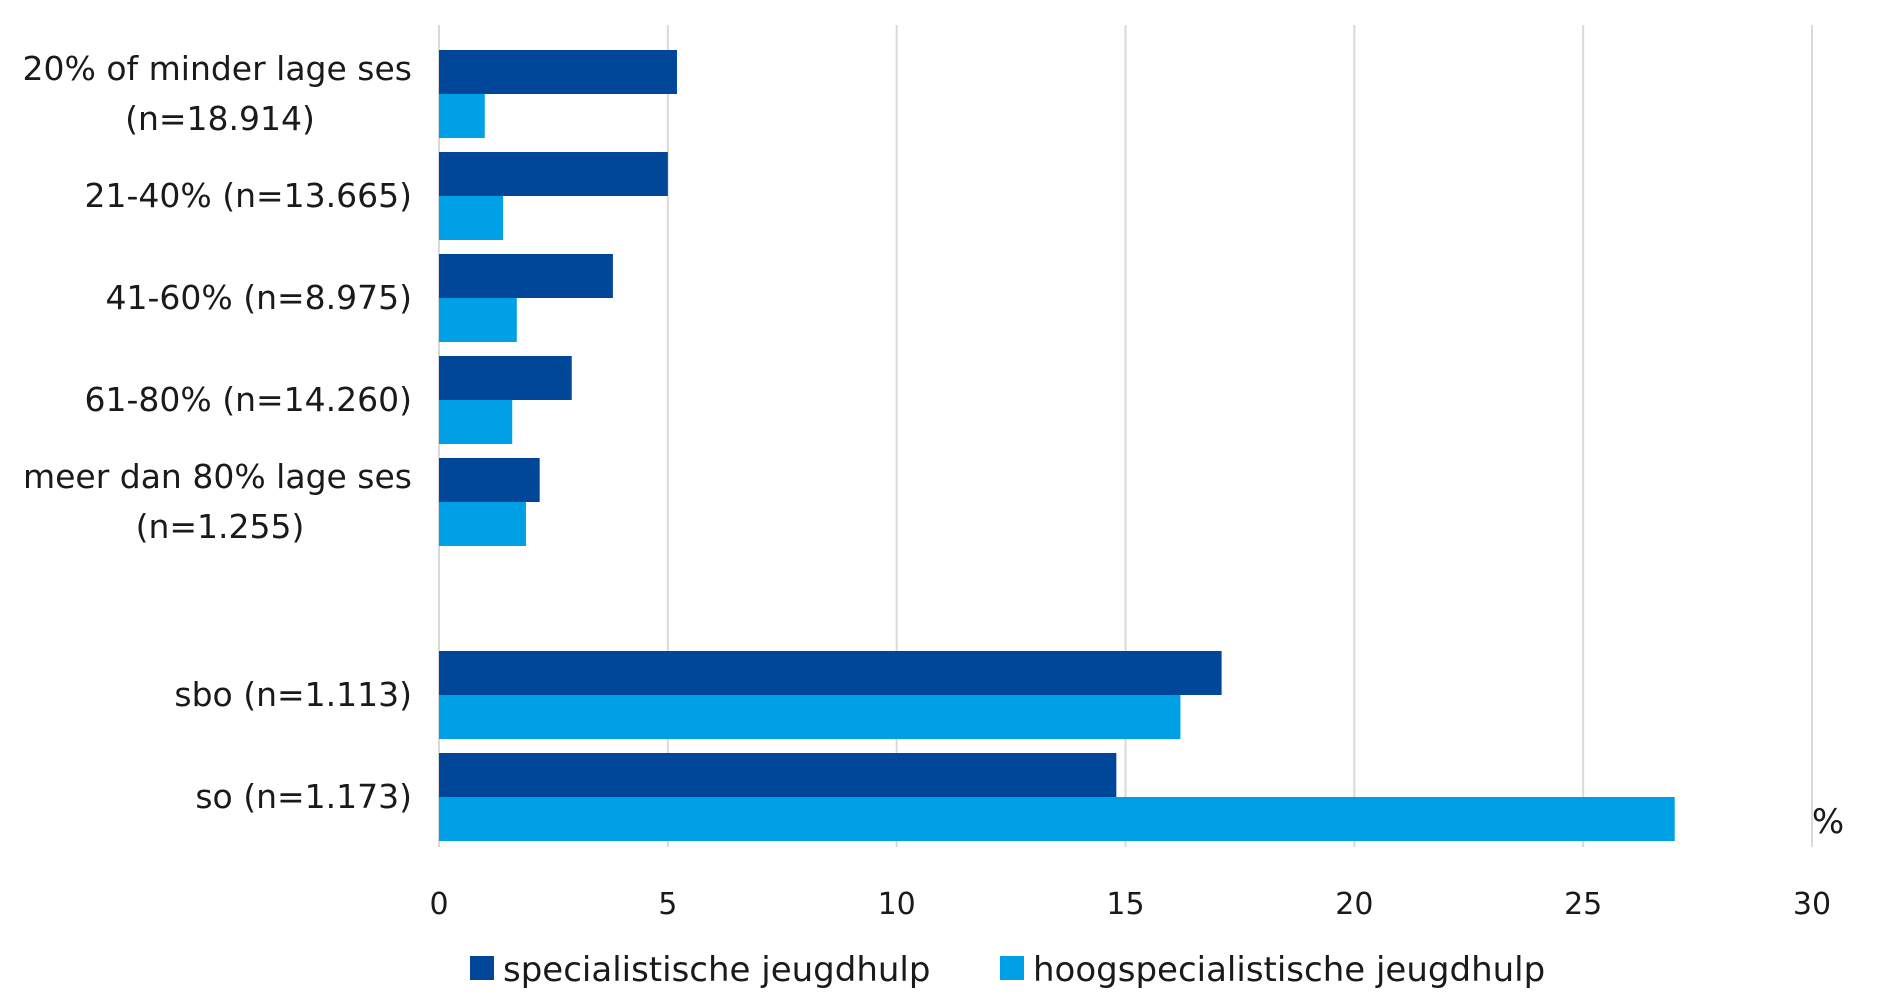 Image resolution: width=1883 pixels, height=1000 pixels. What do you see at coordinates (220, 526) in the screenshot?
I see `category-label: (n=1.255)` at bounding box center [220, 526].